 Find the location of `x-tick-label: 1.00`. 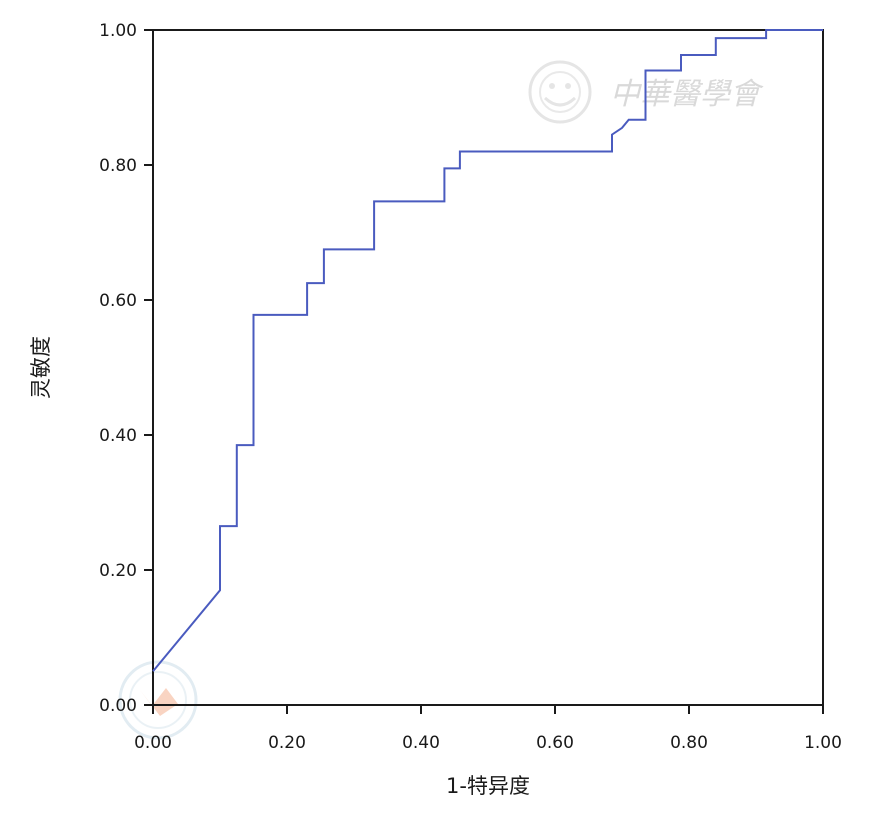

x-tick-label: 1.00 is located at coordinates (823, 743).